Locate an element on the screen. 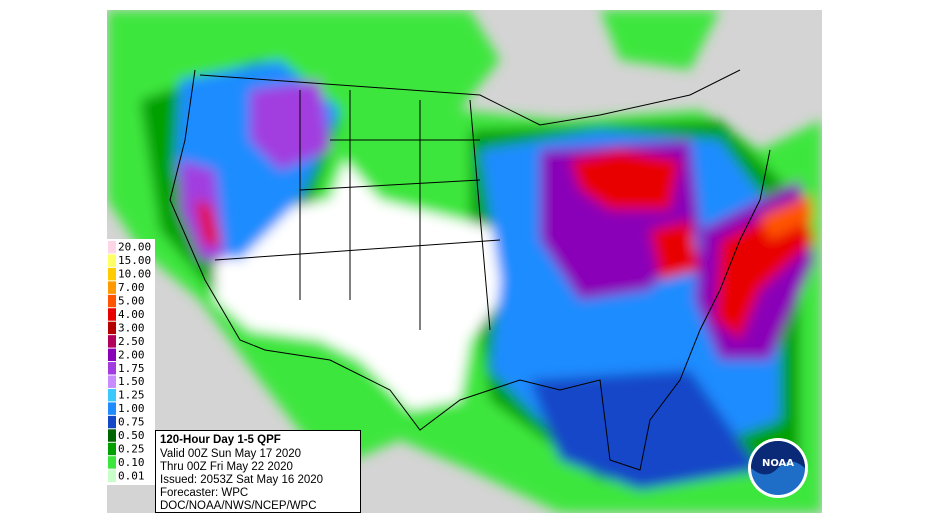 The width and height of the screenshot is (930, 523). legend-label: 2.50 is located at coordinates (131, 341).